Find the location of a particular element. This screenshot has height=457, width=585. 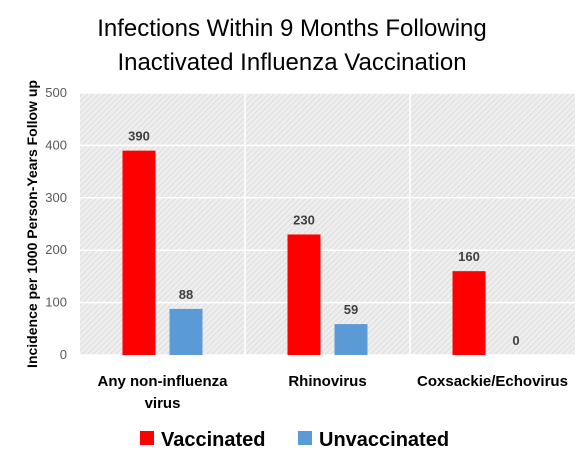

x-category-label: Rhinovirus is located at coordinates (327, 381).